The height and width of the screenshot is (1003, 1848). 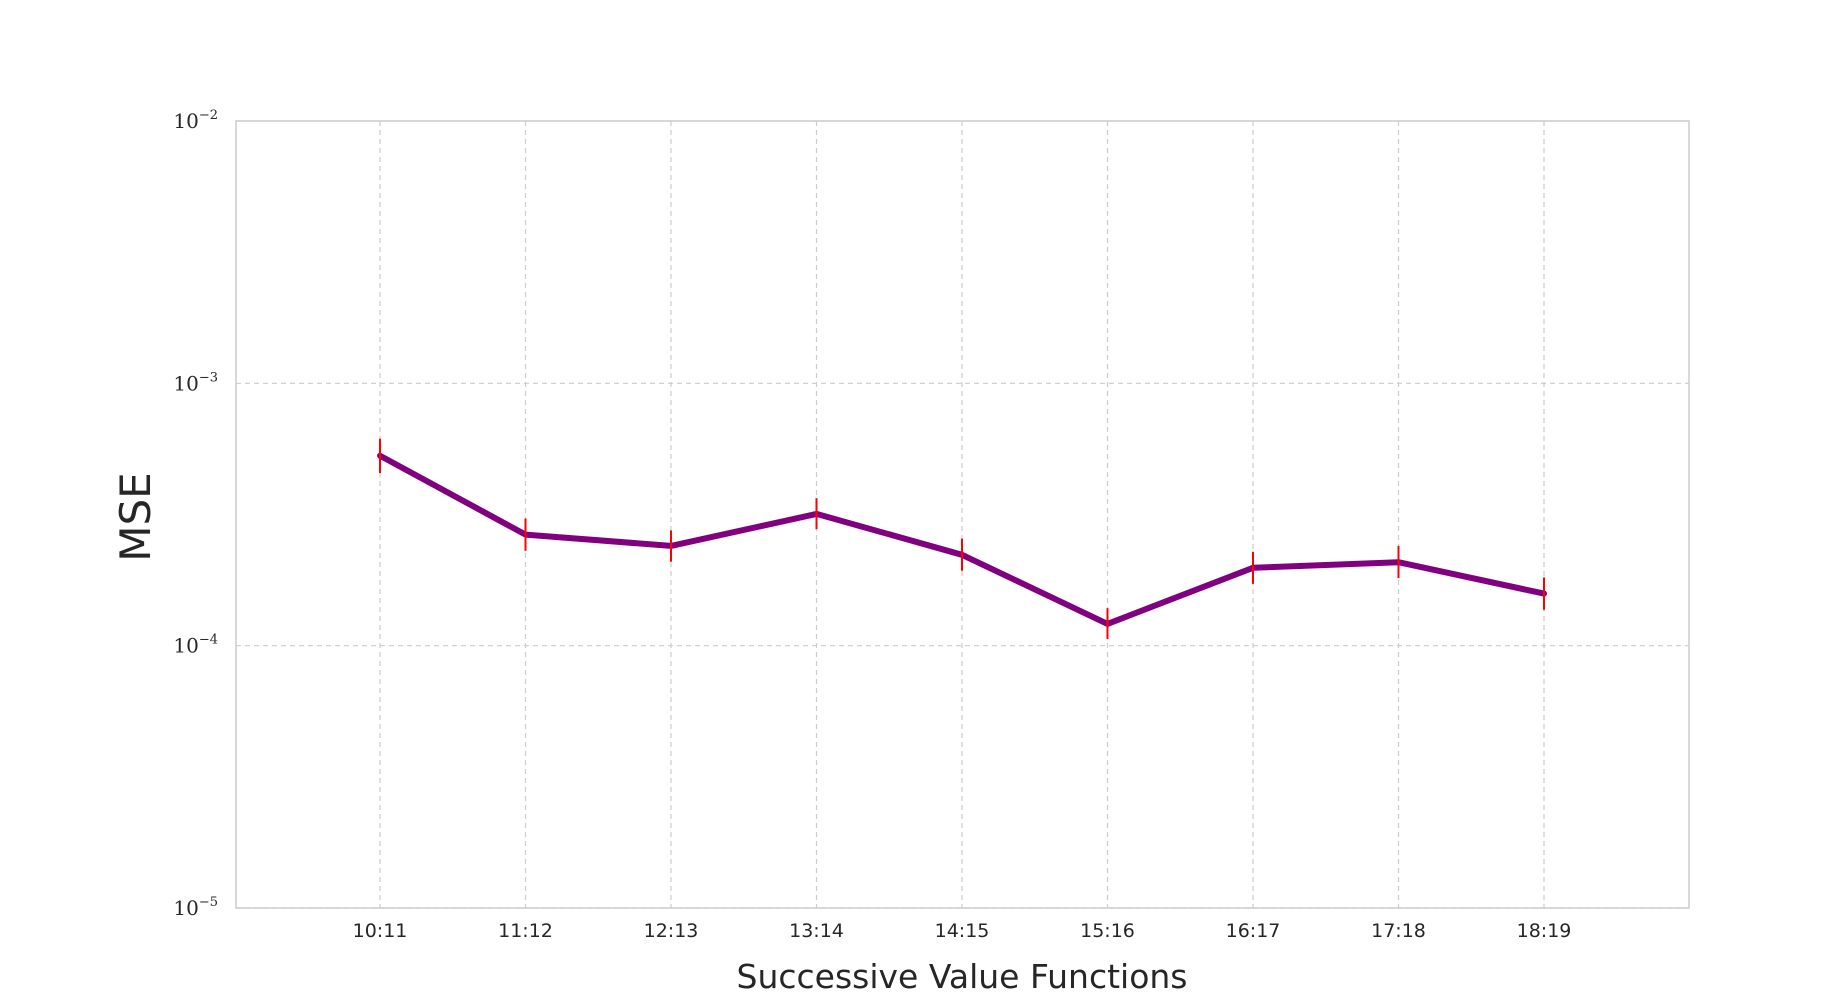 What do you see at coordinates (671, 931) in the screenshot?
I see `x-tick-label: 12:13` at bounding box center [671, 931].